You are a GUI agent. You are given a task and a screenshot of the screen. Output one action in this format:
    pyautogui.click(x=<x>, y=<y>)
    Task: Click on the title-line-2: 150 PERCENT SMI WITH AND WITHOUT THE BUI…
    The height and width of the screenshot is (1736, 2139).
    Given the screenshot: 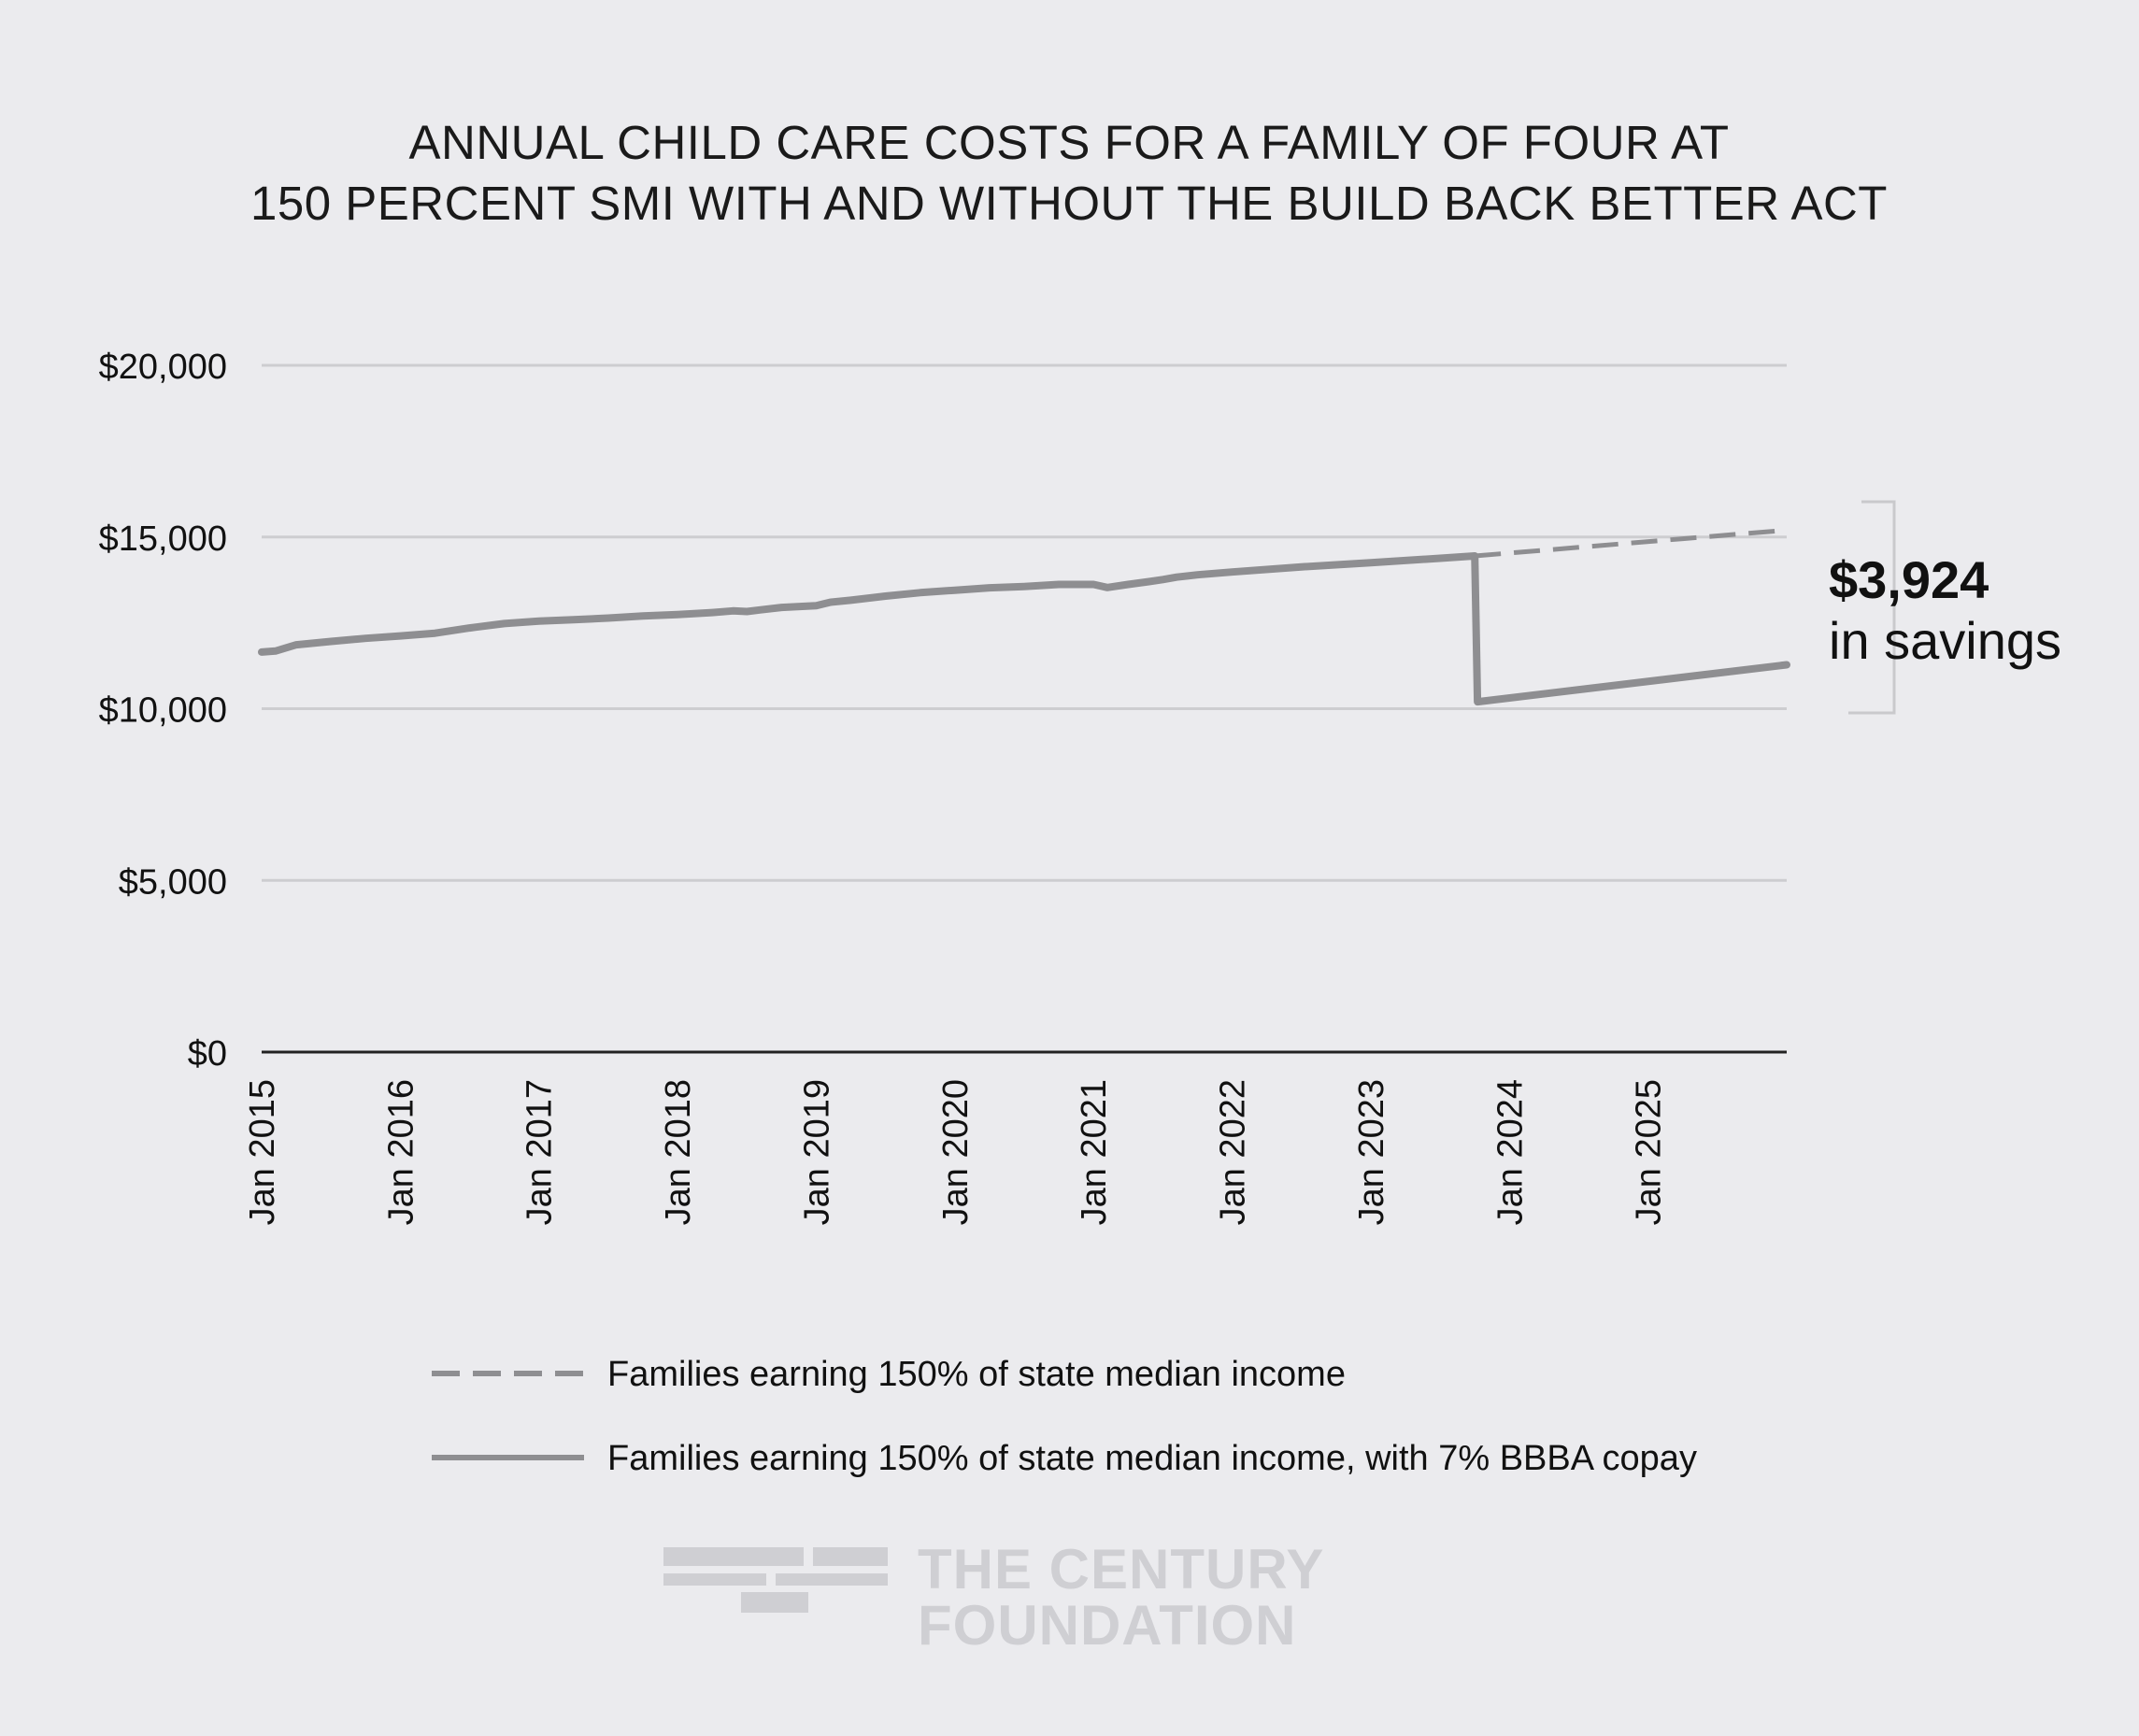 What is the action you would take?
    pyautogui.click(x=1069, y=203)
    